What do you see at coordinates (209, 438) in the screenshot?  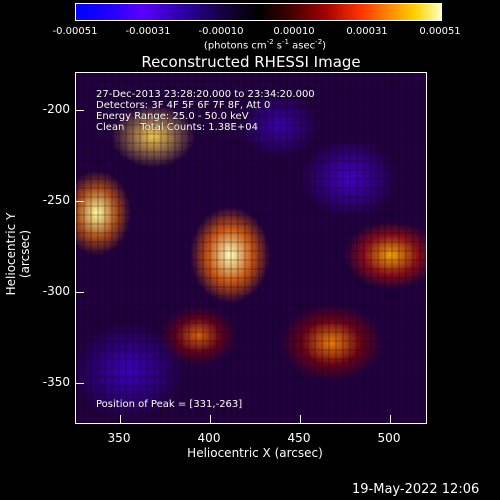 I see `x-tick-label: 400` at bounding box center [209, 438].